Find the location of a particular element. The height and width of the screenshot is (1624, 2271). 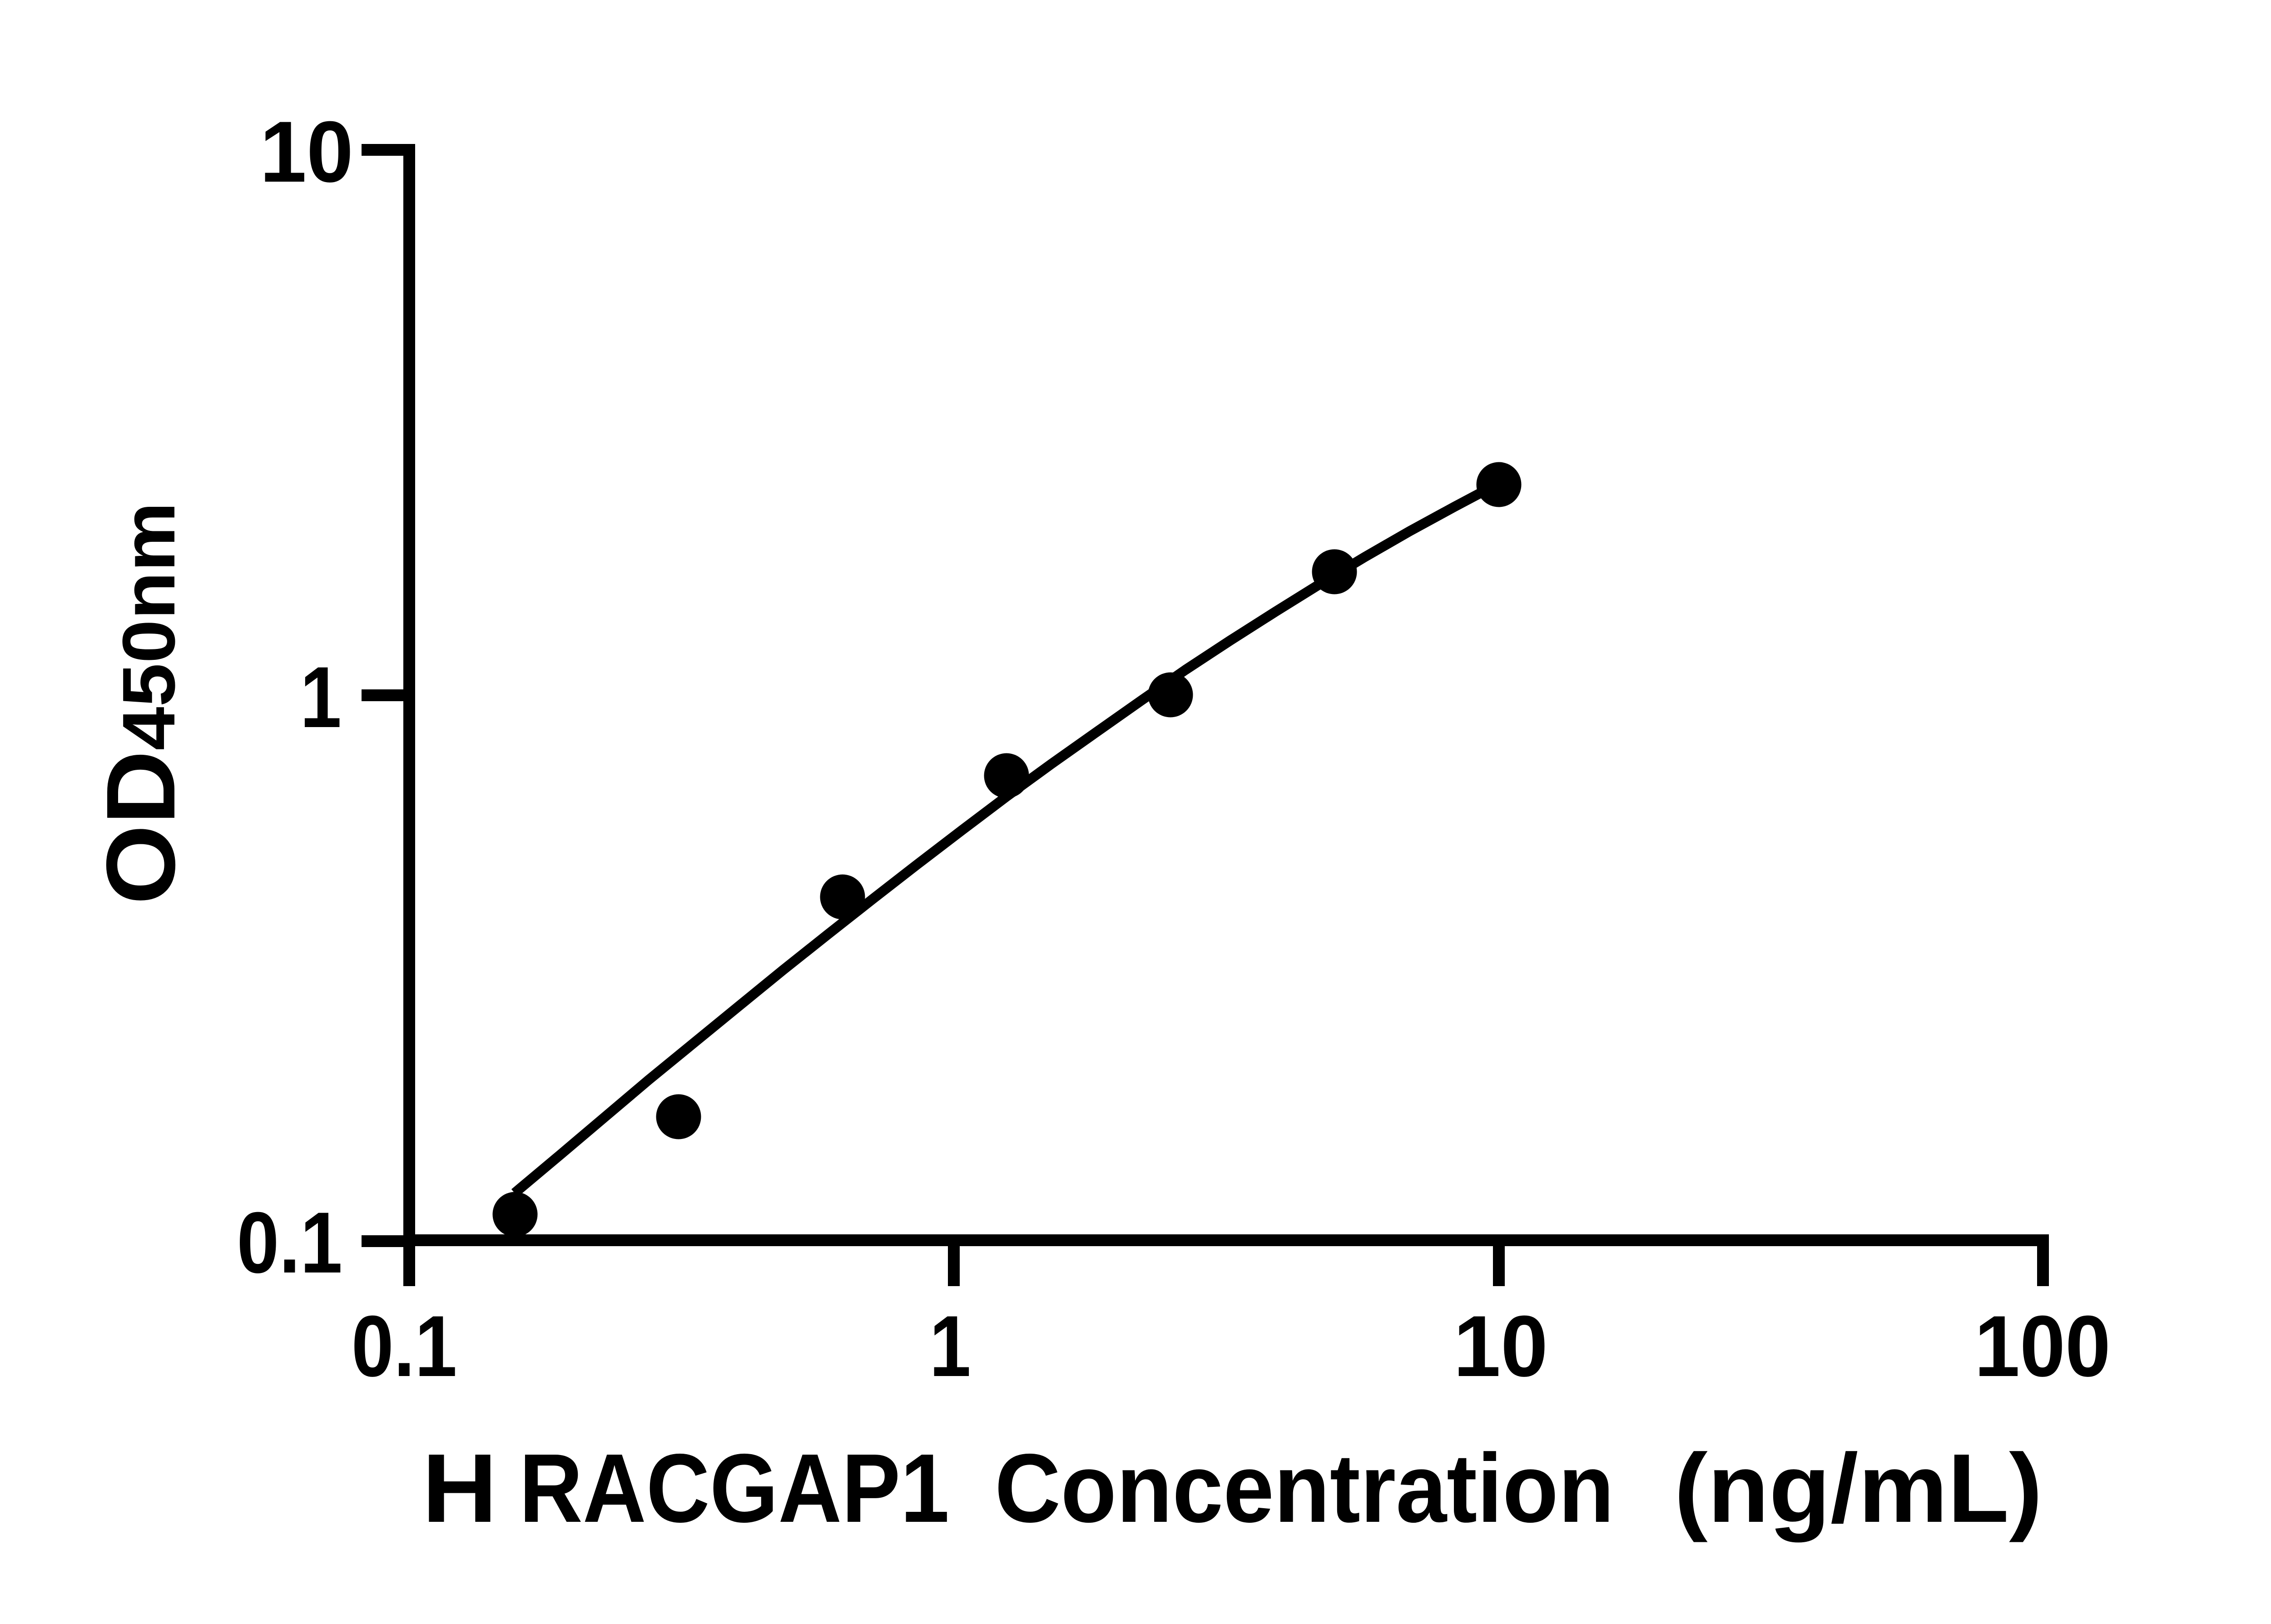

svg-text: (ng/mL) is located at coordinates (1858, 1488).